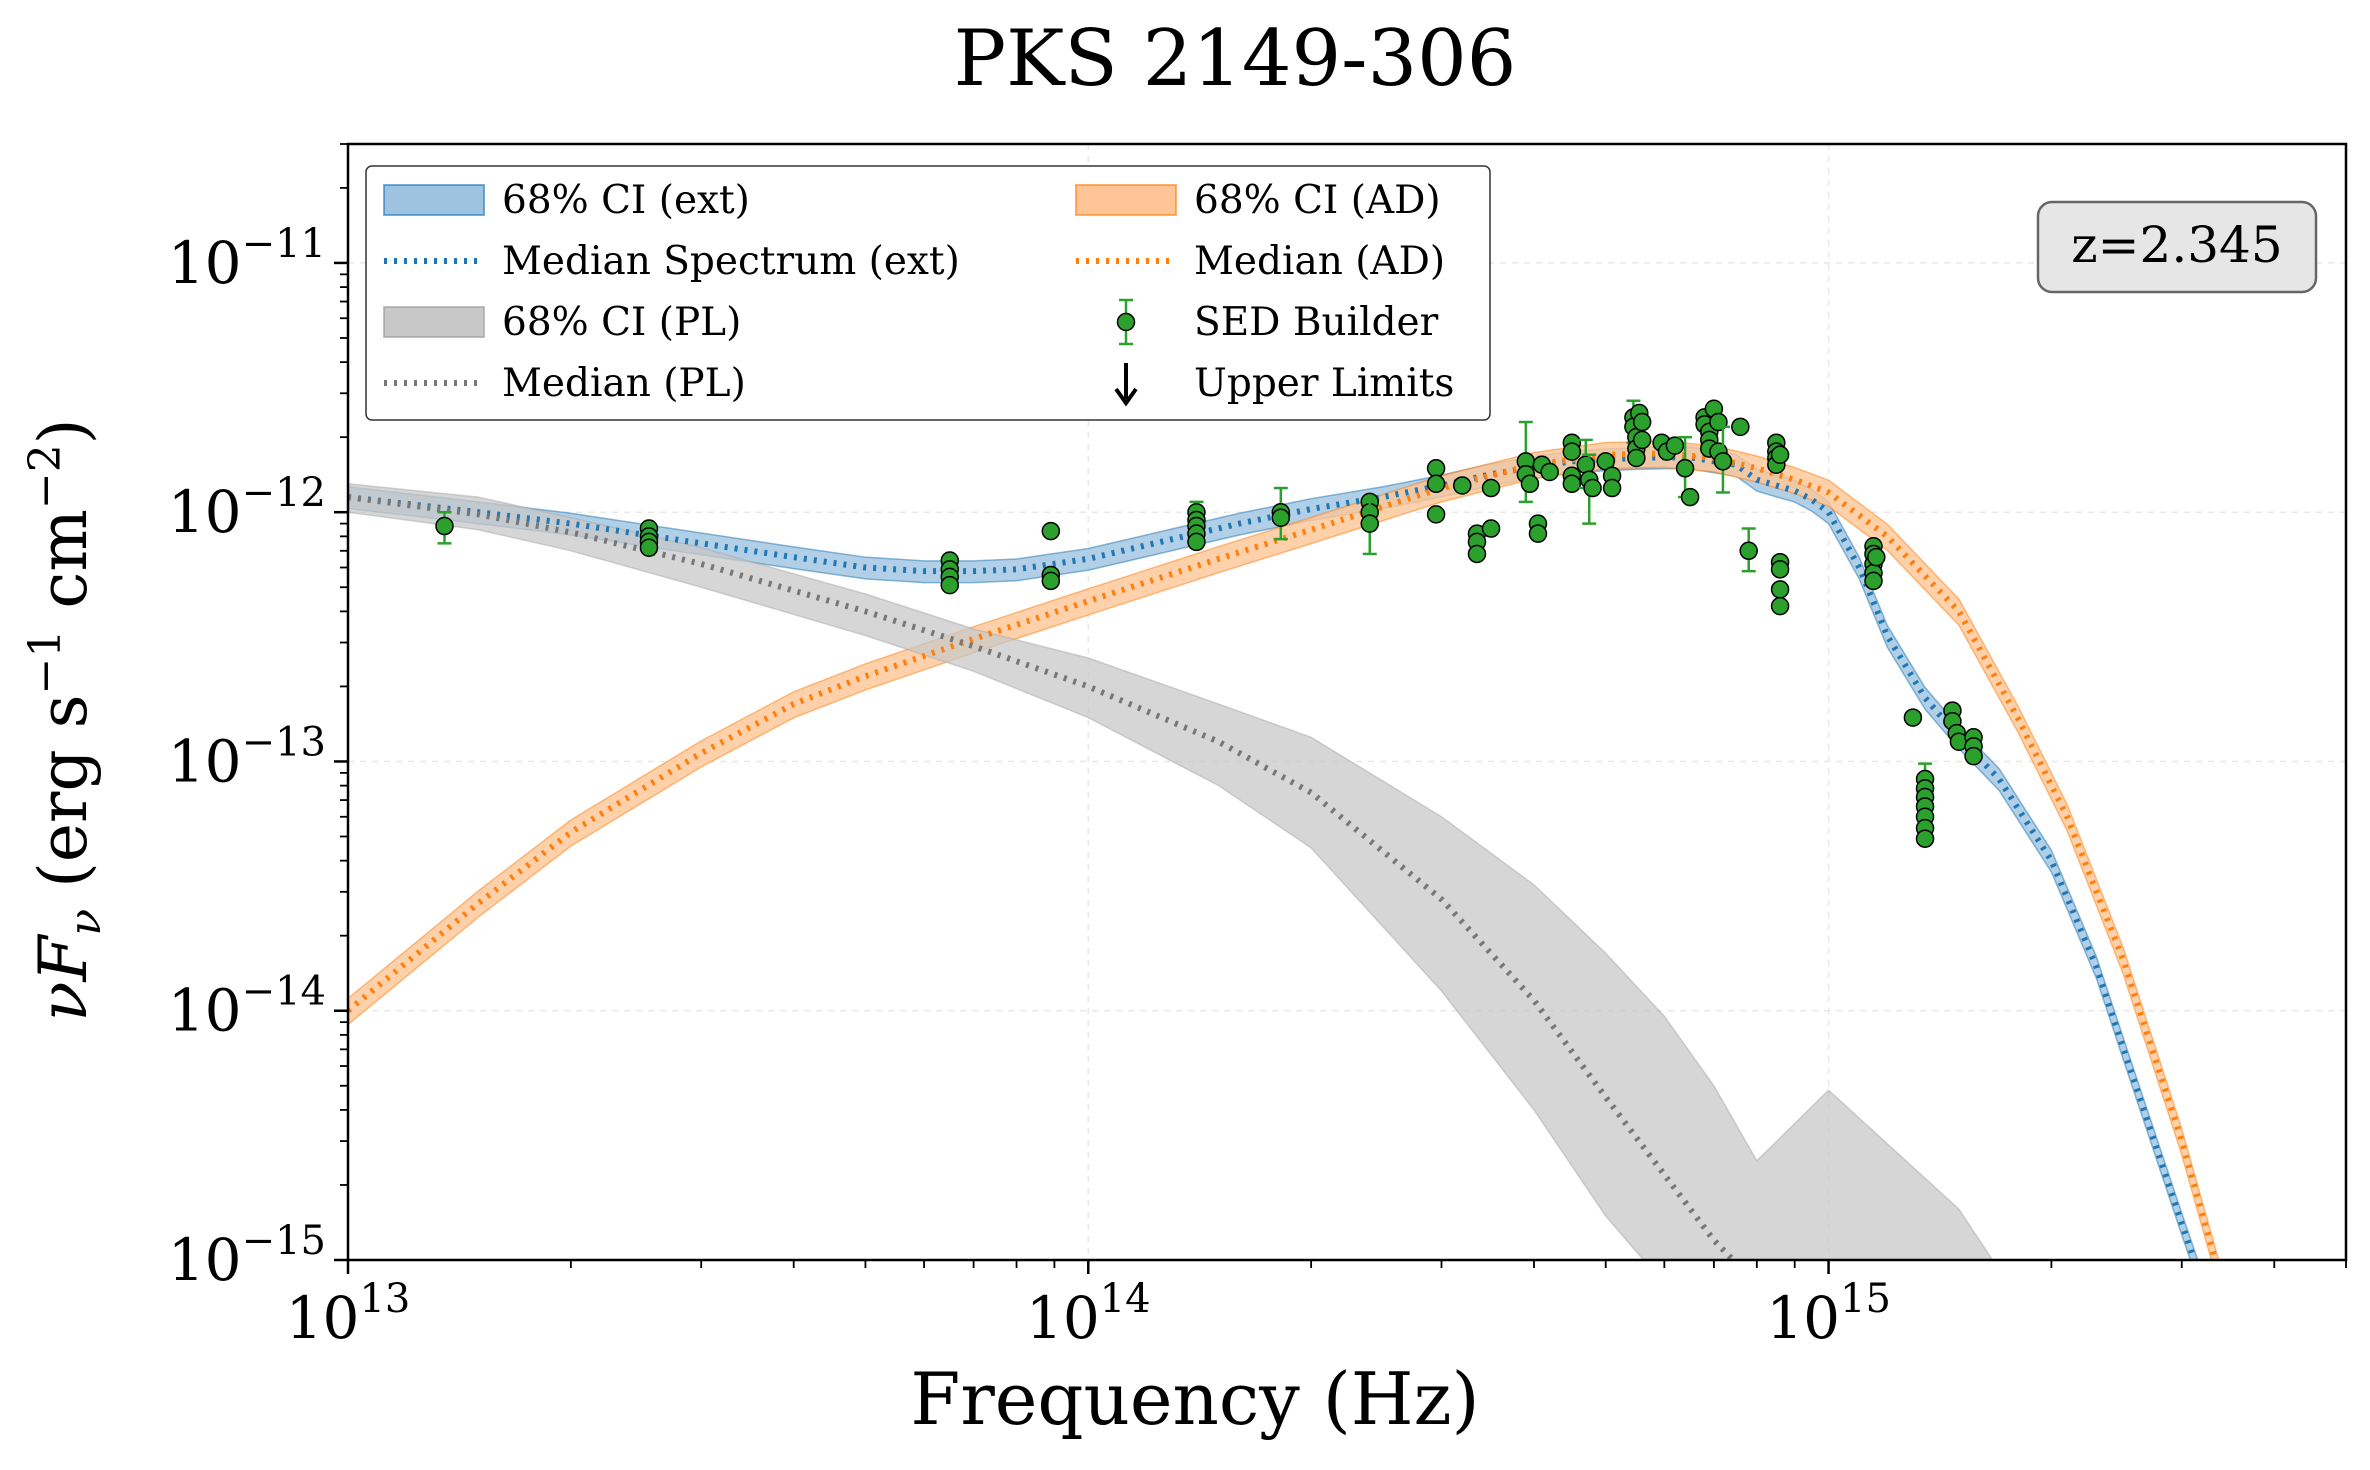  What do you see at coordinates (65, 719) in the screenshot?
I see `y-axis-label: νFν (erg s−1 cm−2)` at bounding box center [65, 719].